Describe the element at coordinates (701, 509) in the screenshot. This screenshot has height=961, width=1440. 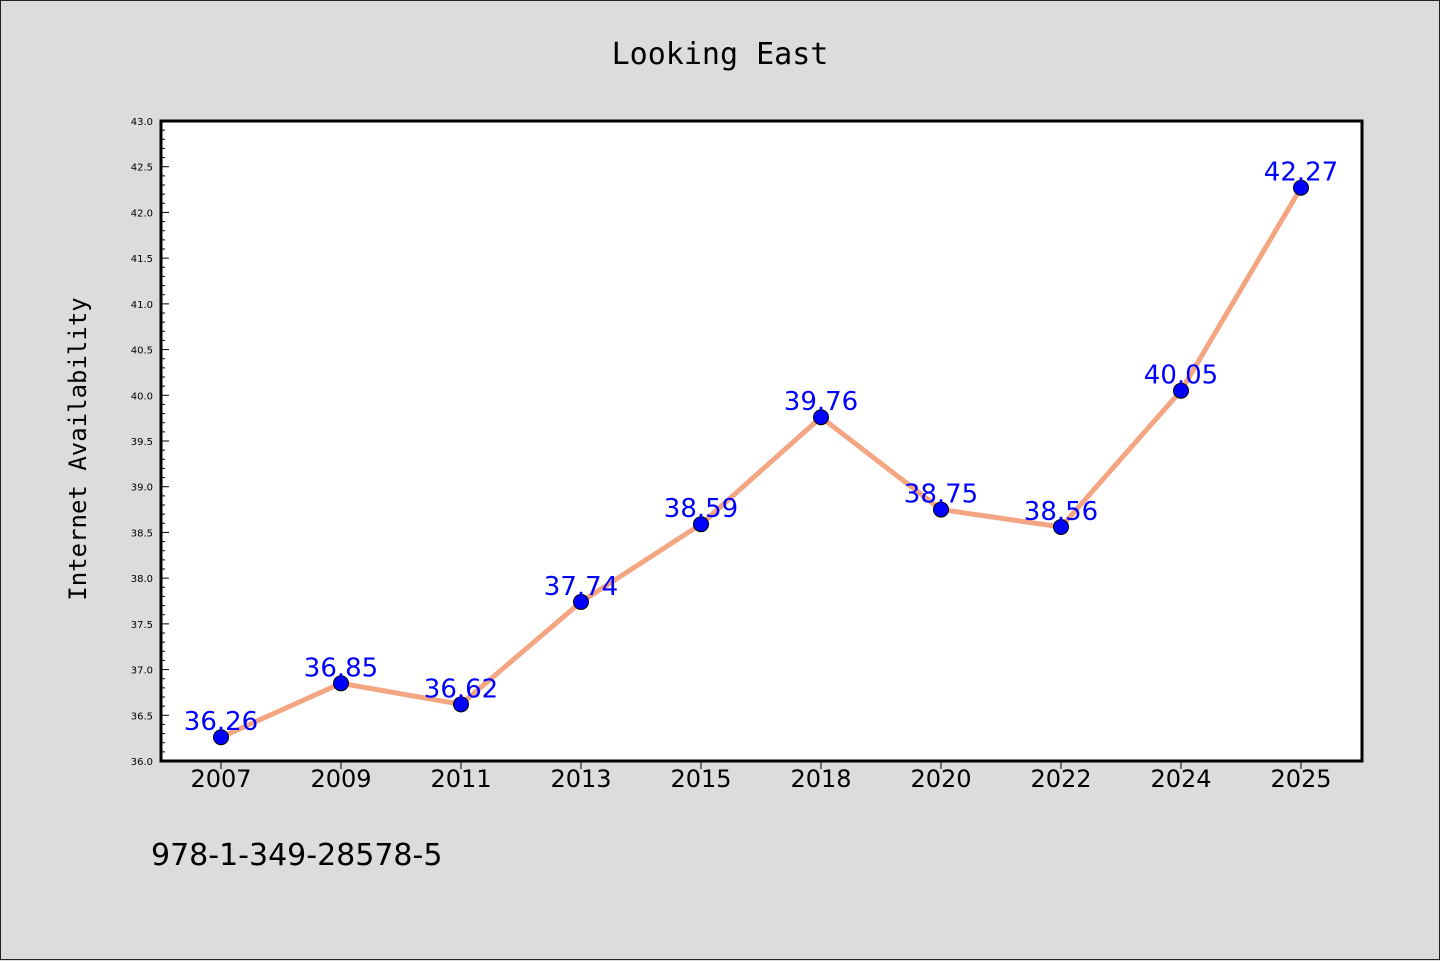
I see `data-label: 38.59` at that location.